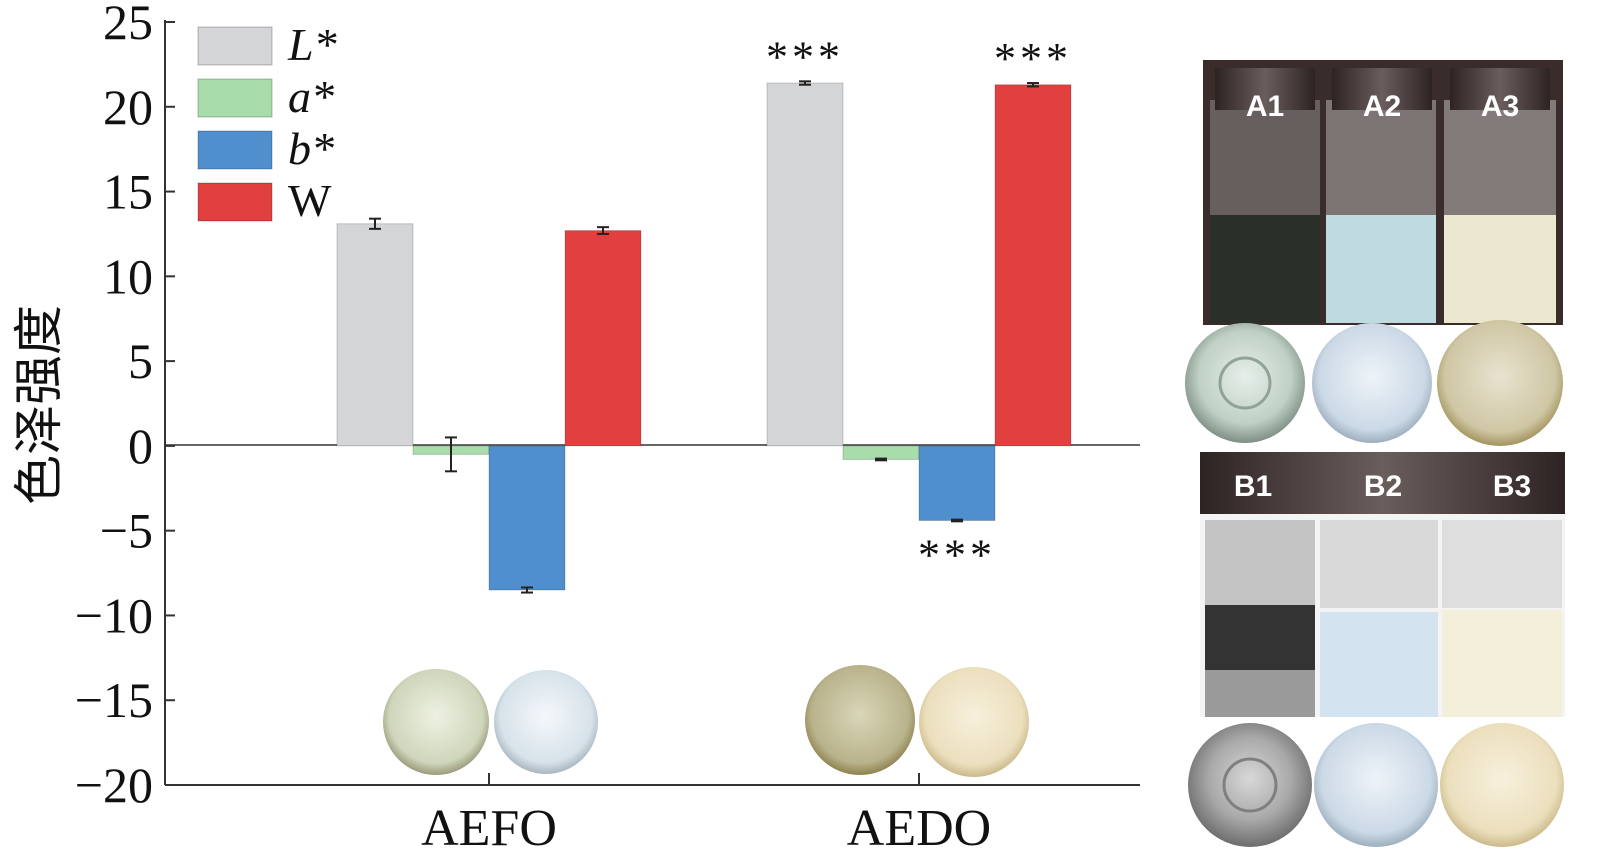 The width and height of the screenshot is (1611, 865). I want to click on x-tick-label: AEFO, so click(489, 828).